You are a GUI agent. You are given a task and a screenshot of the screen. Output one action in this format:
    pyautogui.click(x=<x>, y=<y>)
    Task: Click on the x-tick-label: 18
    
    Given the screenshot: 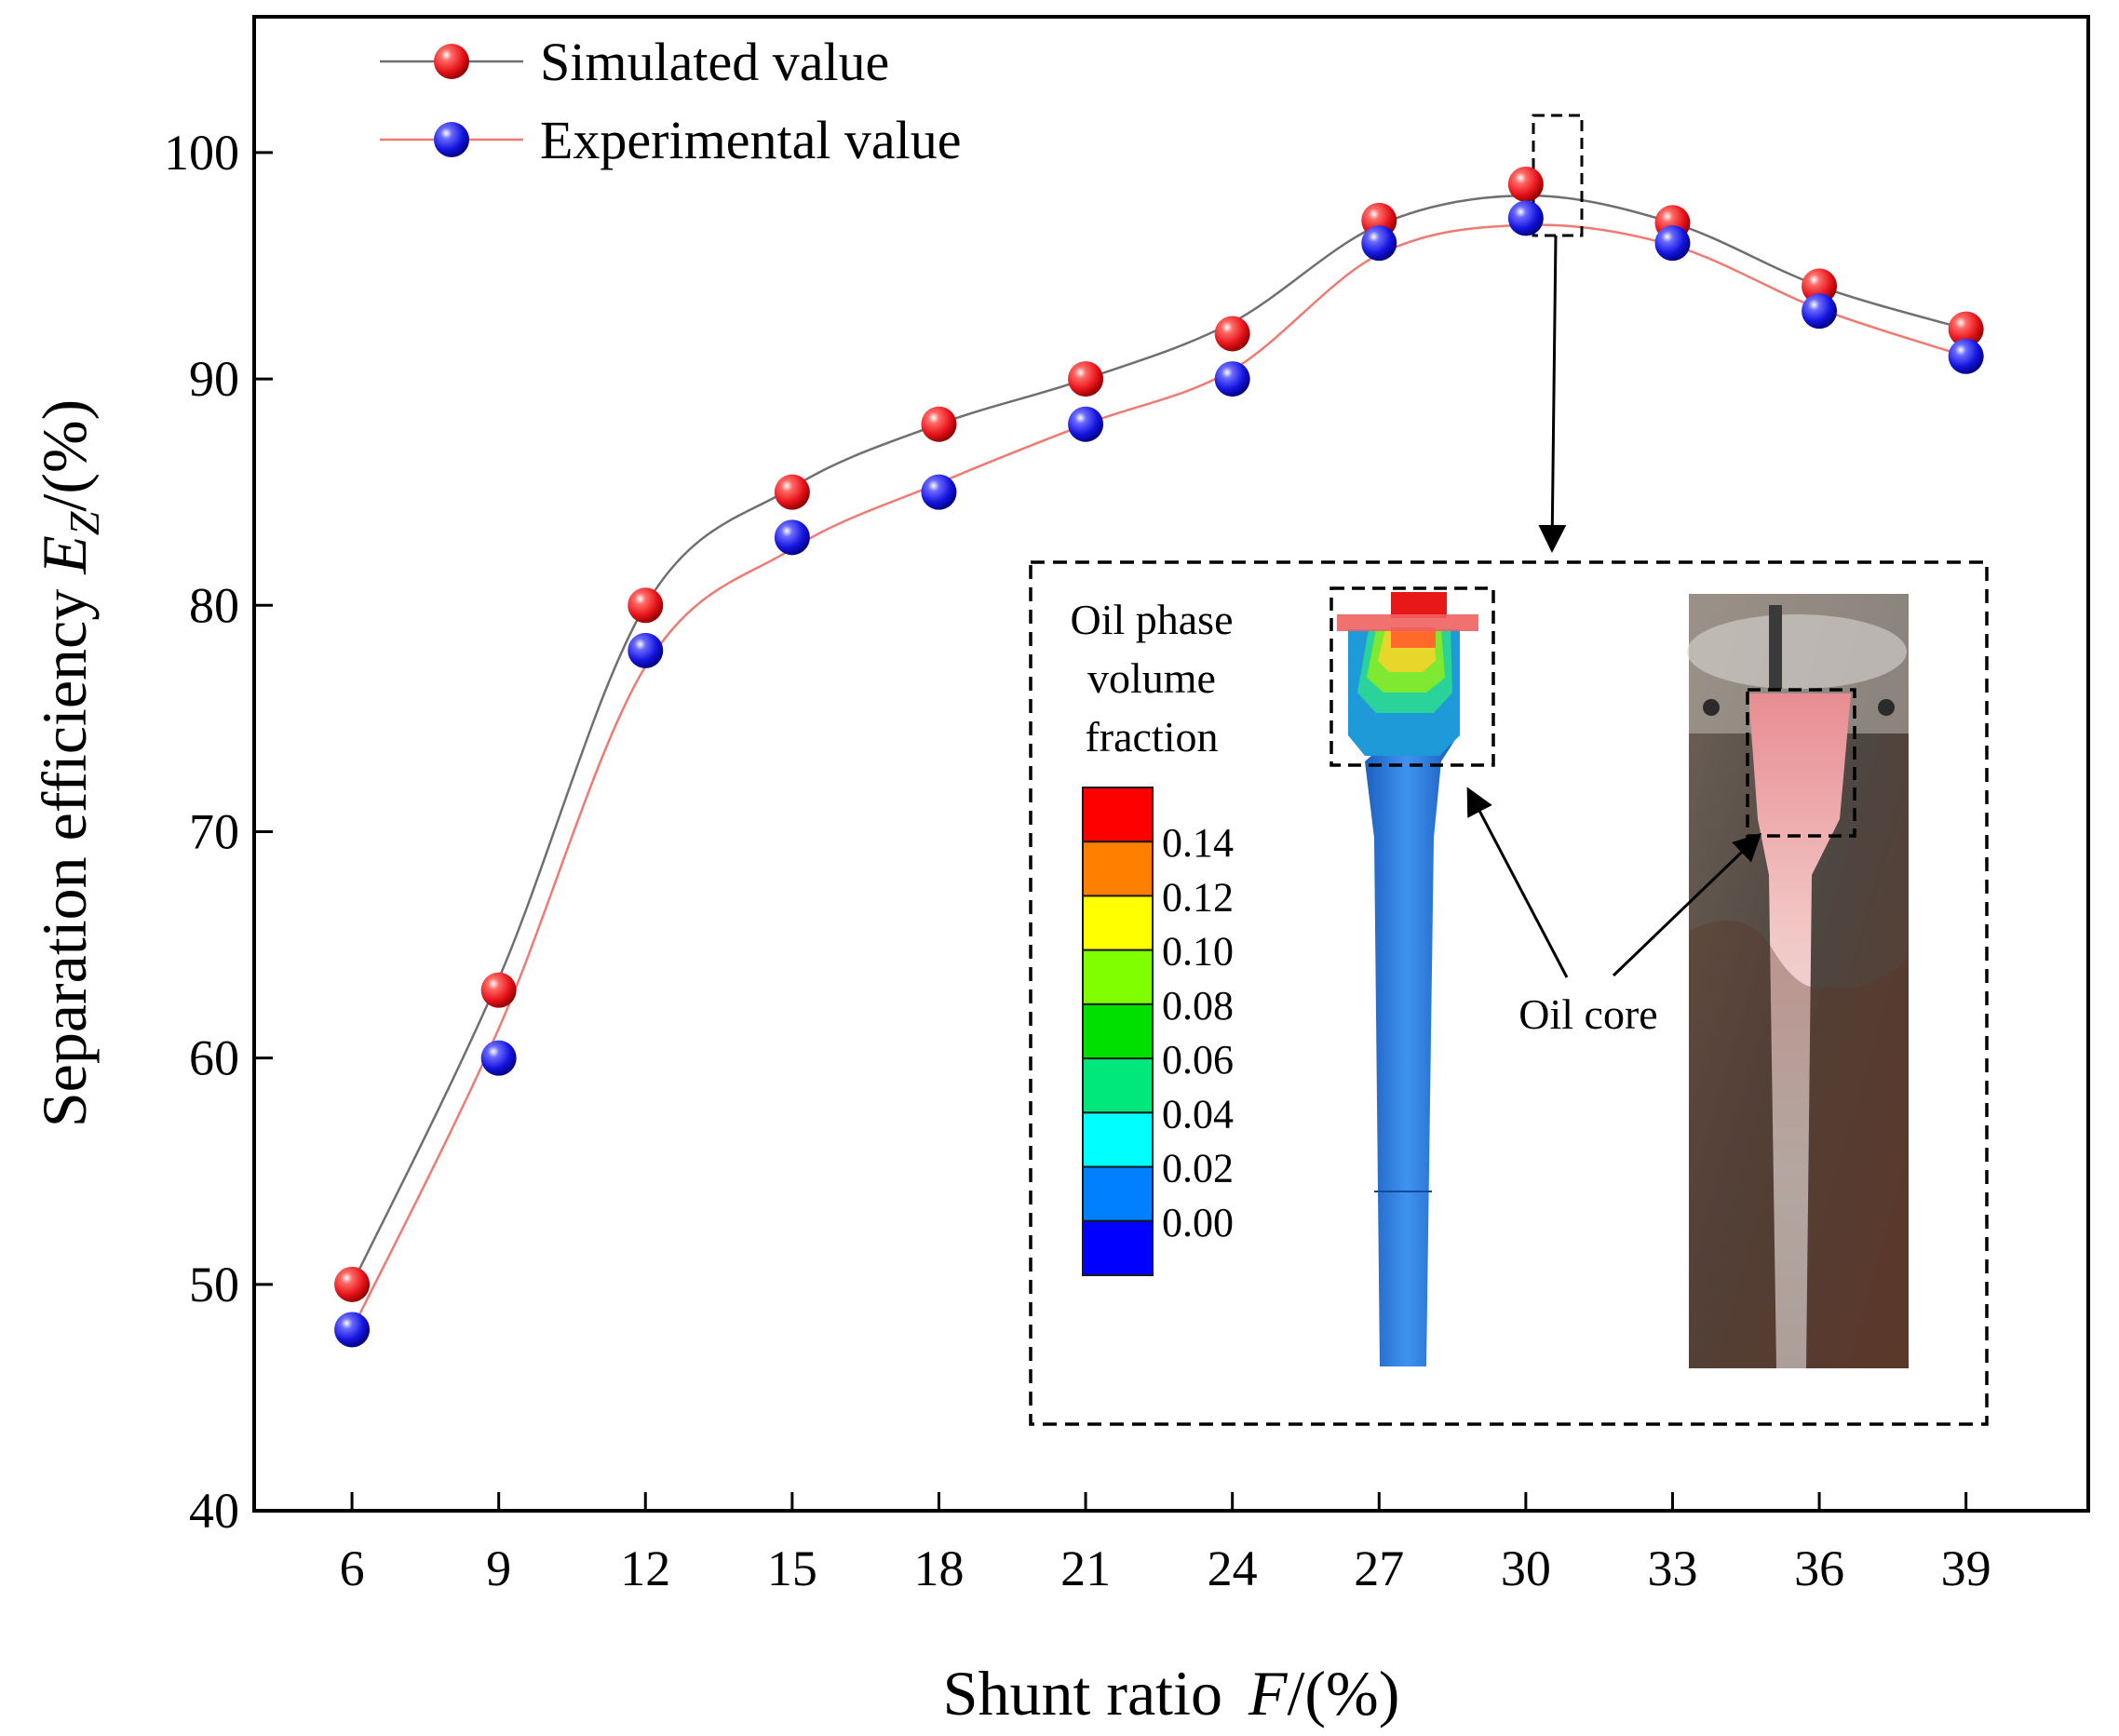 What is the action you would take?
    pyautogui.click(x=938, y=1569)
    